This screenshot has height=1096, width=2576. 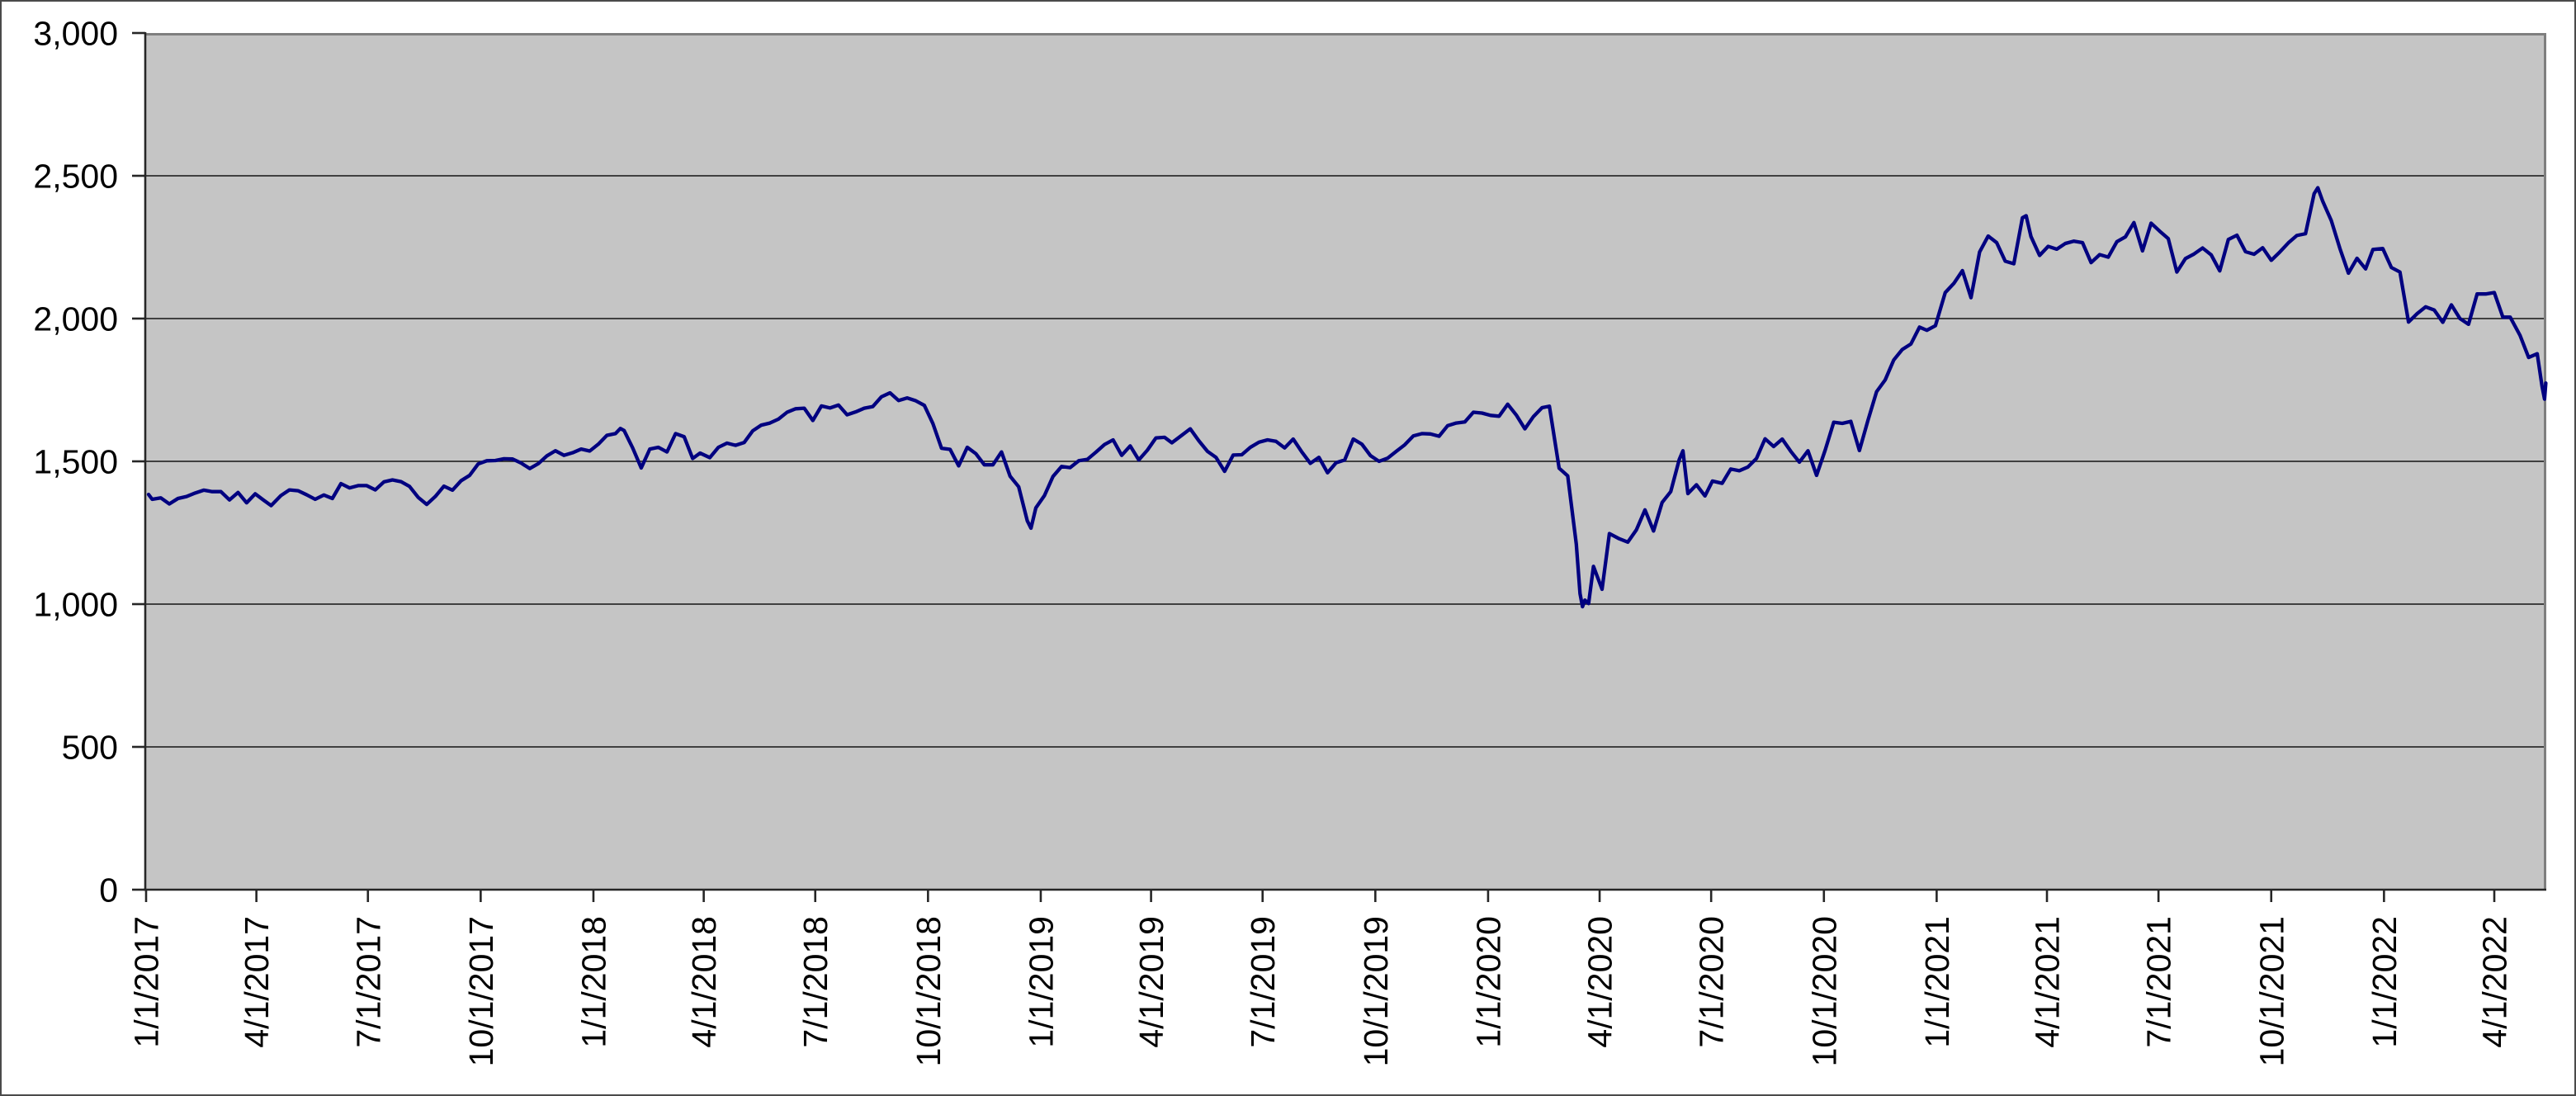 What do you see at coordinates (1824, 991) in the screenshot?
I see `x-tick-label: 10/1/2020` at bounding box center [1824, 991].